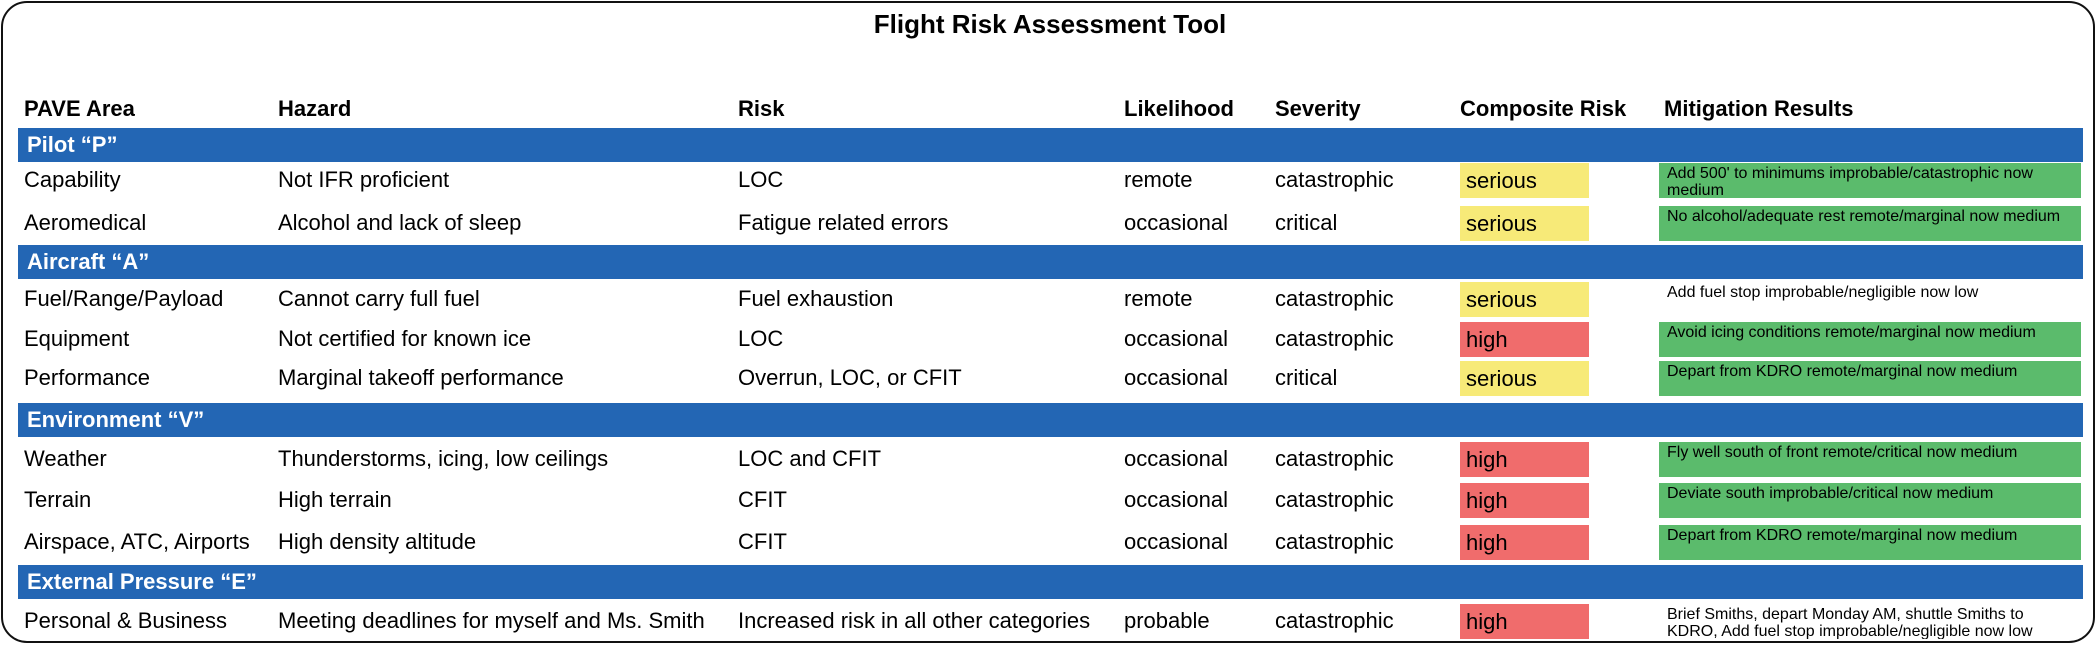 This screenshot has height=647, width=2100. Describe the element at coordinates (364, 179) in the screenshot. I see `hazard-cell: Not IFR proficient` at that location.